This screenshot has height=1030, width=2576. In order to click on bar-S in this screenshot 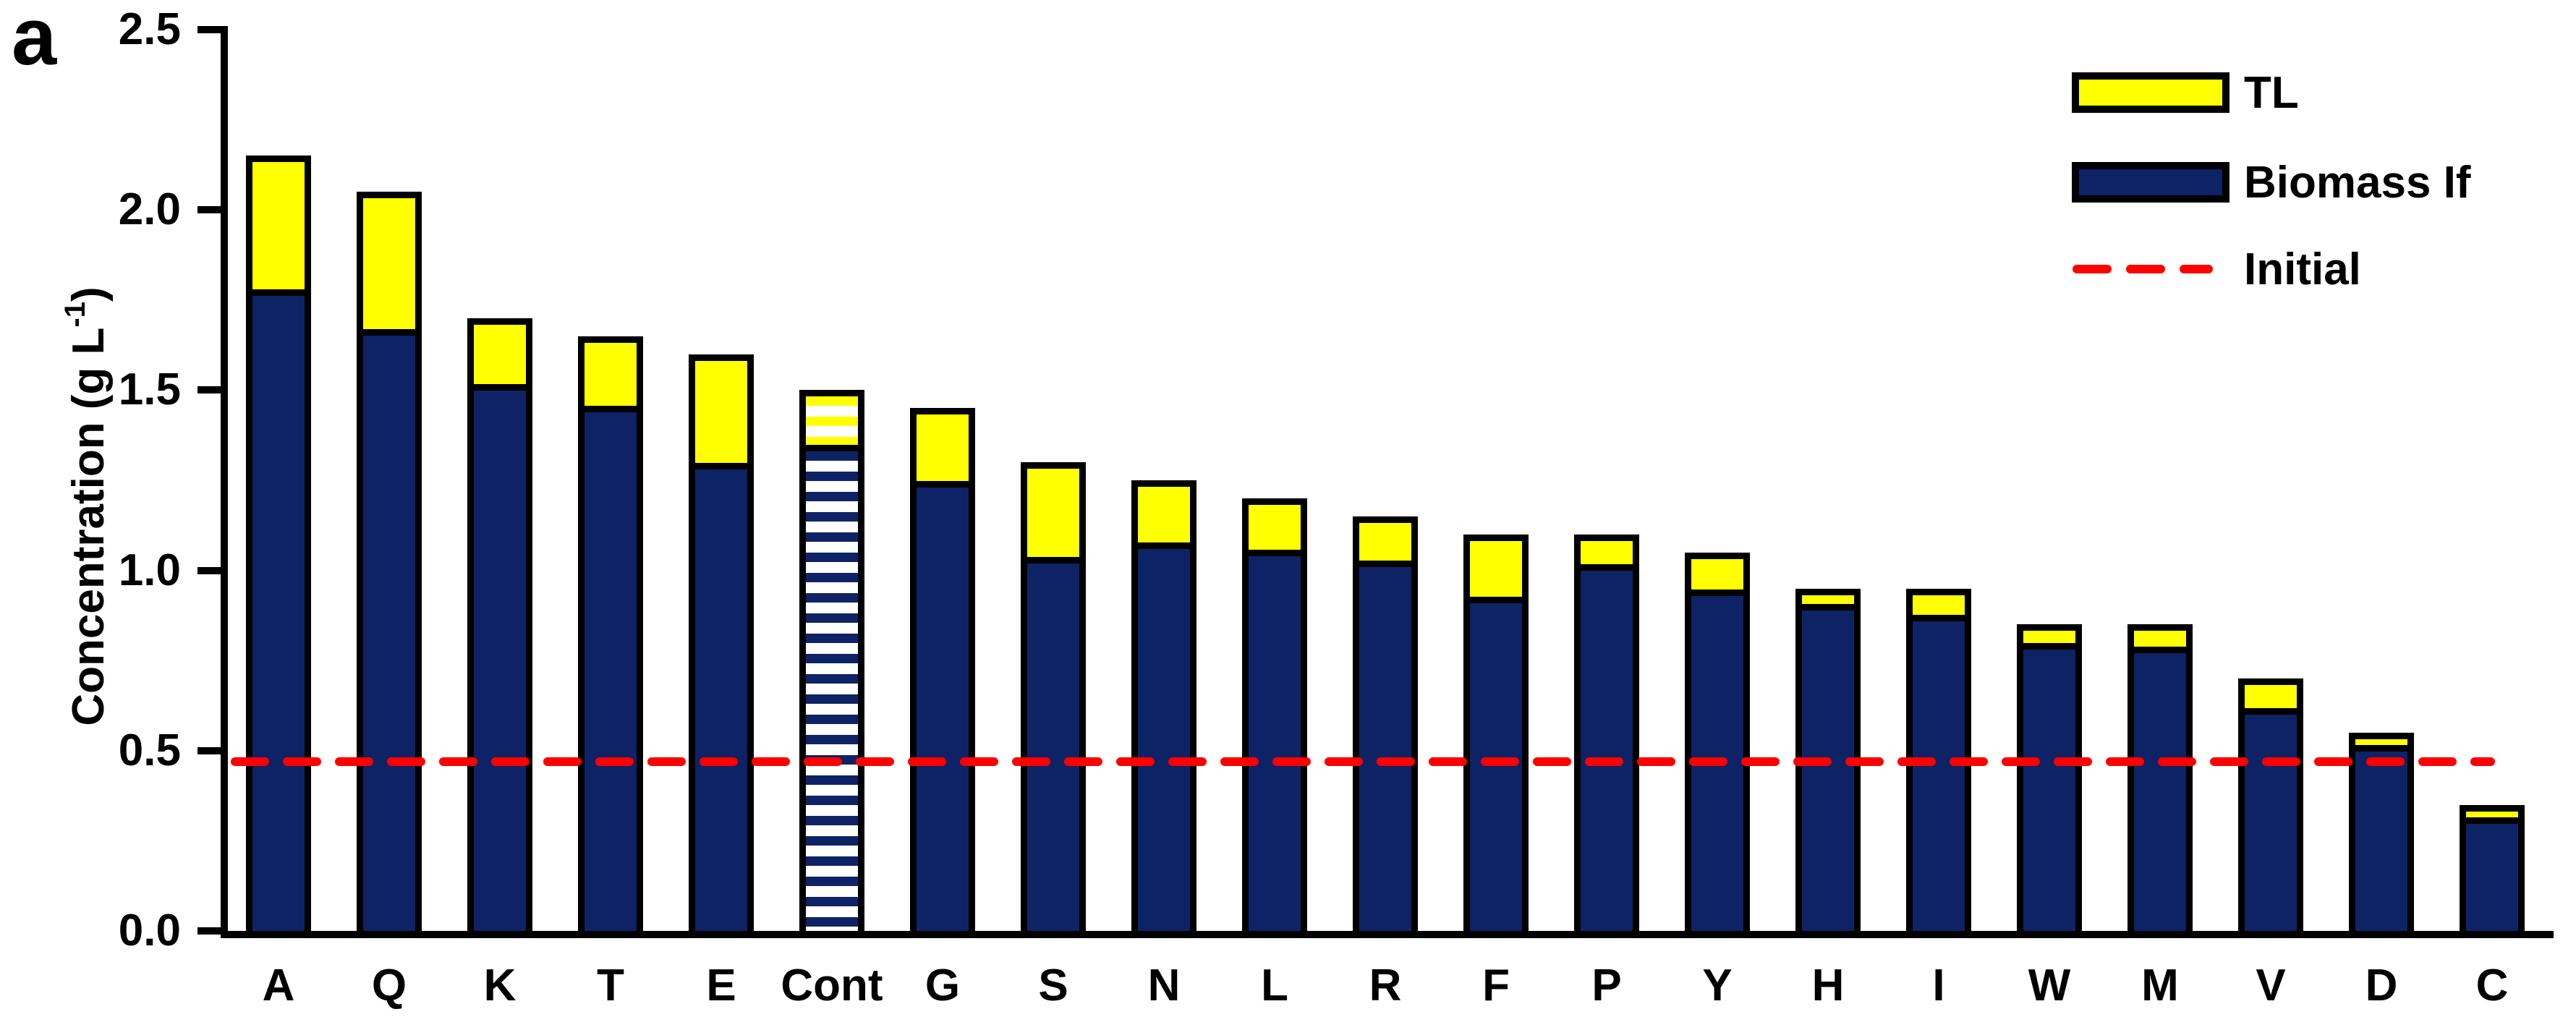, I will do `click(1053, 696)`.